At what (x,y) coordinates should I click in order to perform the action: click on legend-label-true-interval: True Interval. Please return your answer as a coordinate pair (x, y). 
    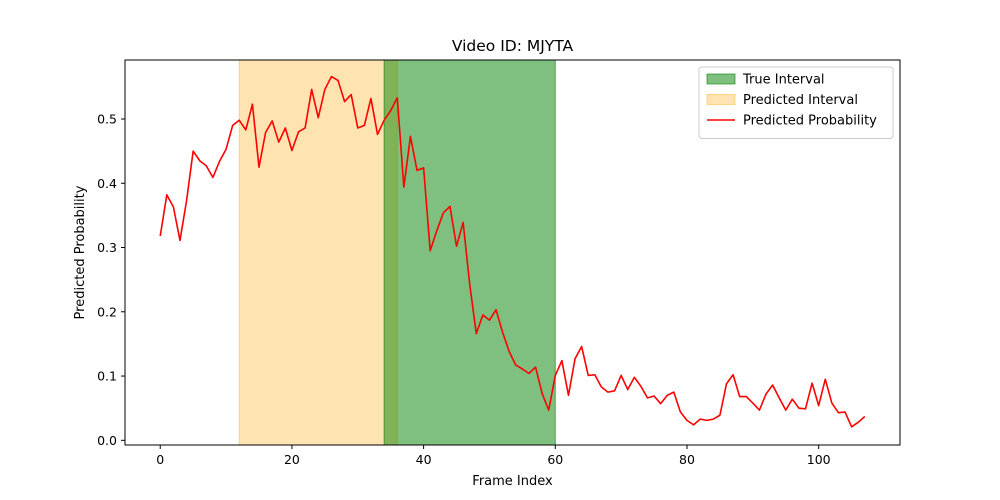
    Looking at the image, I should click on (783, 80).